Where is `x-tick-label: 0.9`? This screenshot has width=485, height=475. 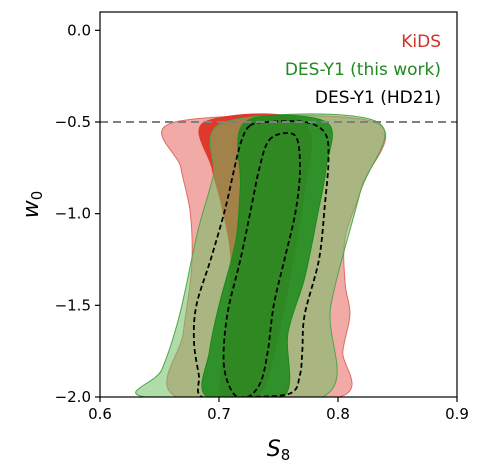 x-tick-label: 0.9 is located at coordinates (457, 414).